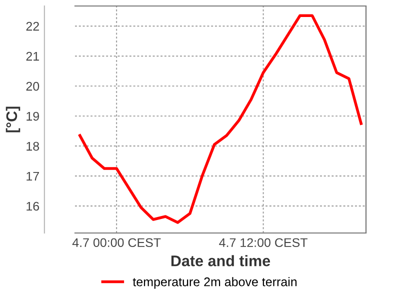 The height and width of the screenshot is (300, 400). Describe the element at coordinates (263, 243) in the screenshot. I see `x-tick-label: 4.7 12:00 CEST` at that location.